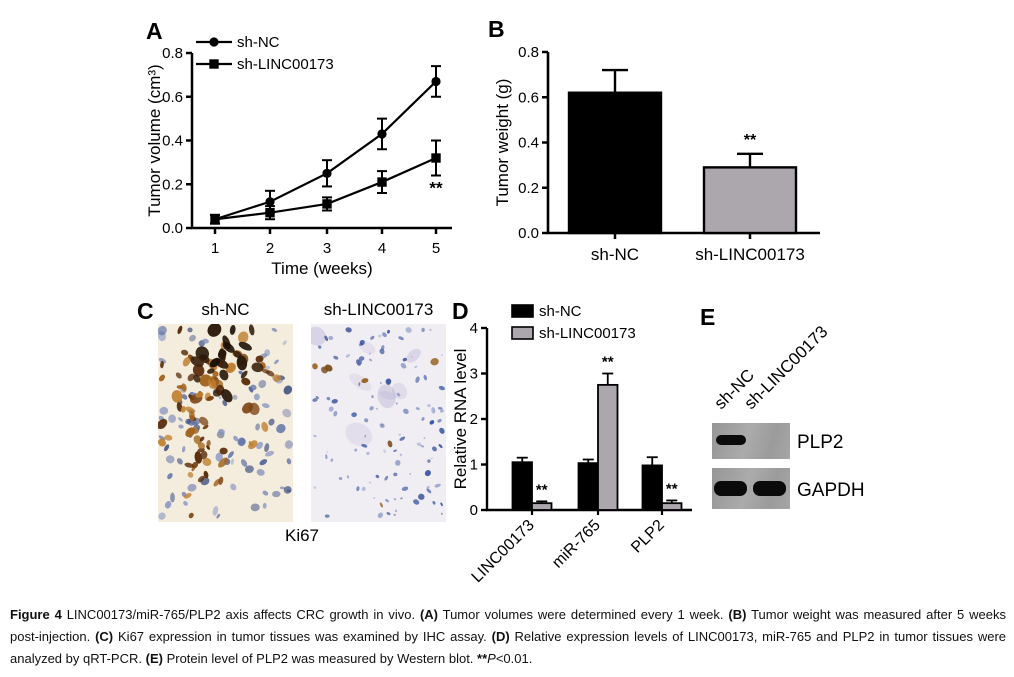  Describe the element at coordinates (522, 333) in the screenshot. I see `legend-swatch` at that location.